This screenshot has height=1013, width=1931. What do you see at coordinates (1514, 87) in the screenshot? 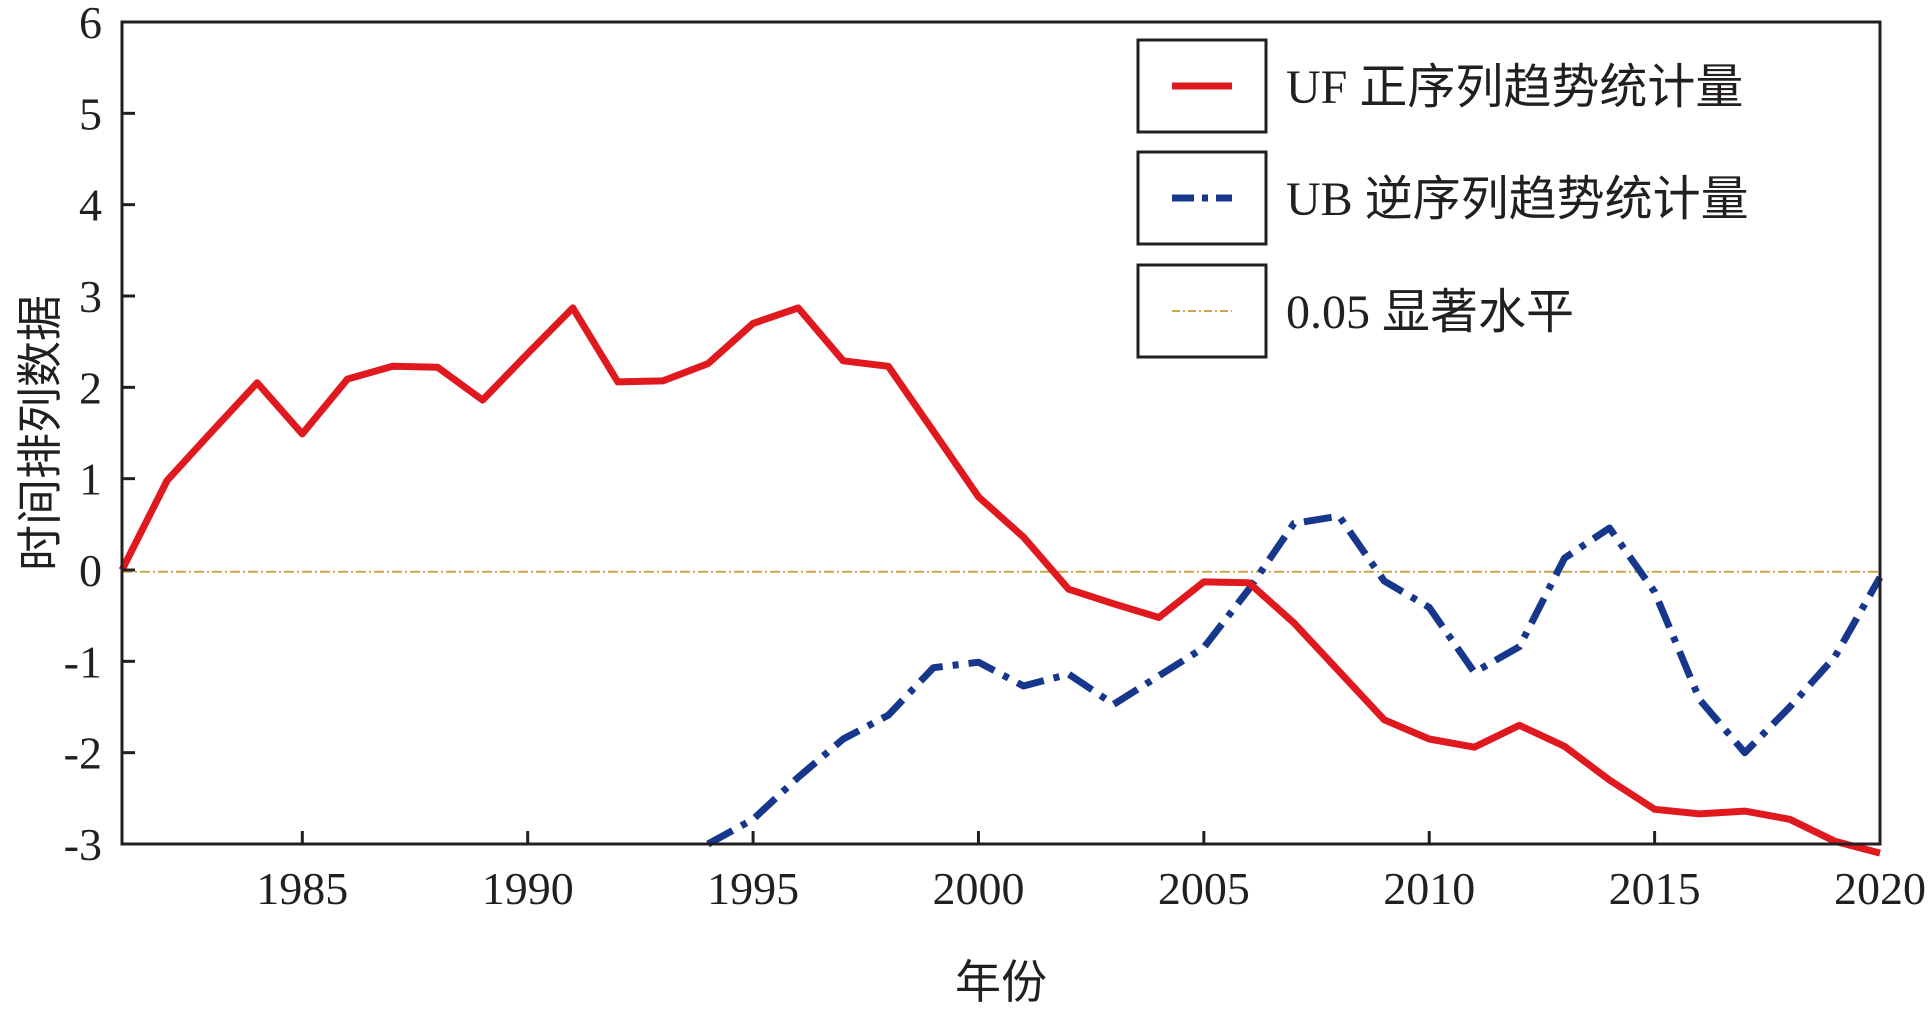
I see `legend-label: UF 正序列趋势统计量` at bounding box center [1514, 87].